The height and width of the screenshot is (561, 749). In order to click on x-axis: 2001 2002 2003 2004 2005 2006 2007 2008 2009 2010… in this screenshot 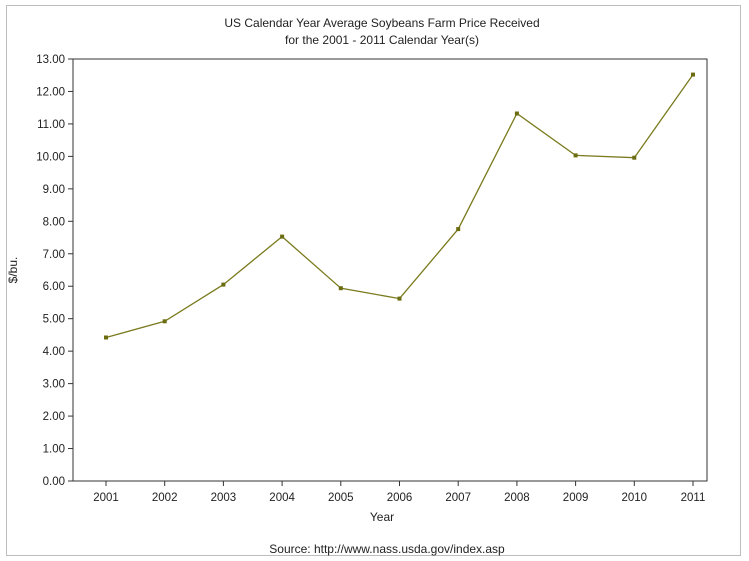, I will do `click(399, 492)`.